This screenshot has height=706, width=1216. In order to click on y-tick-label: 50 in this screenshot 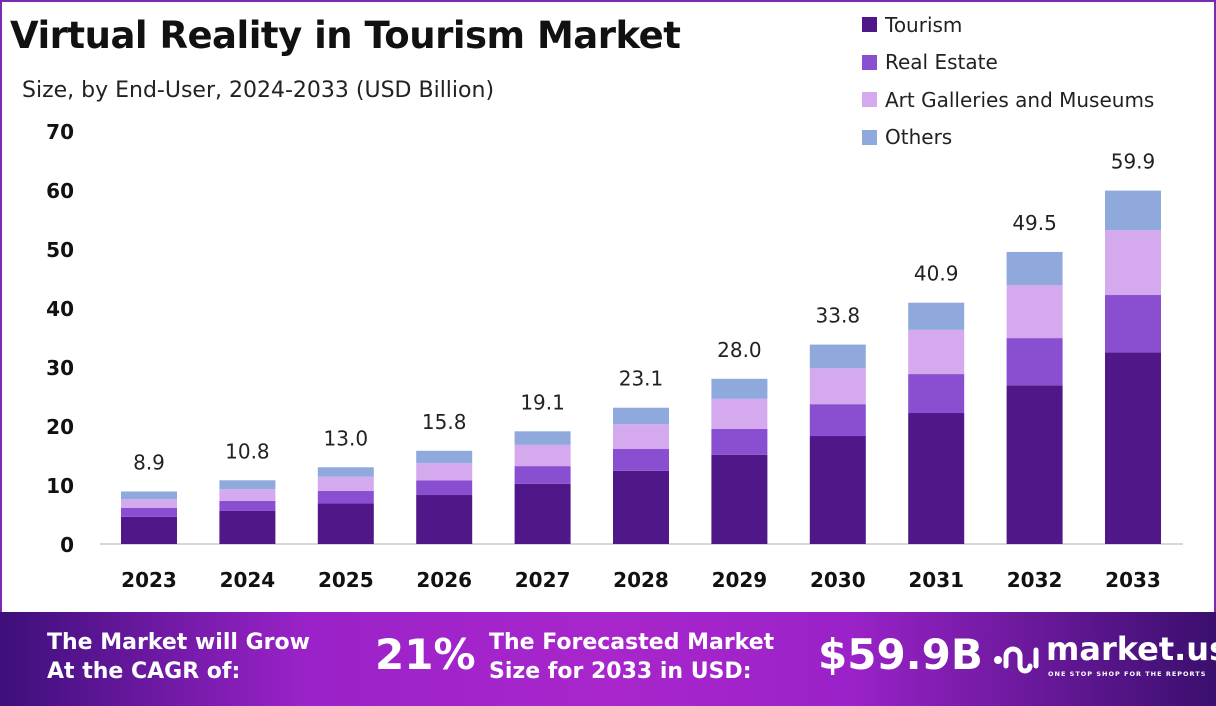, I will do `click(60, 250)`.